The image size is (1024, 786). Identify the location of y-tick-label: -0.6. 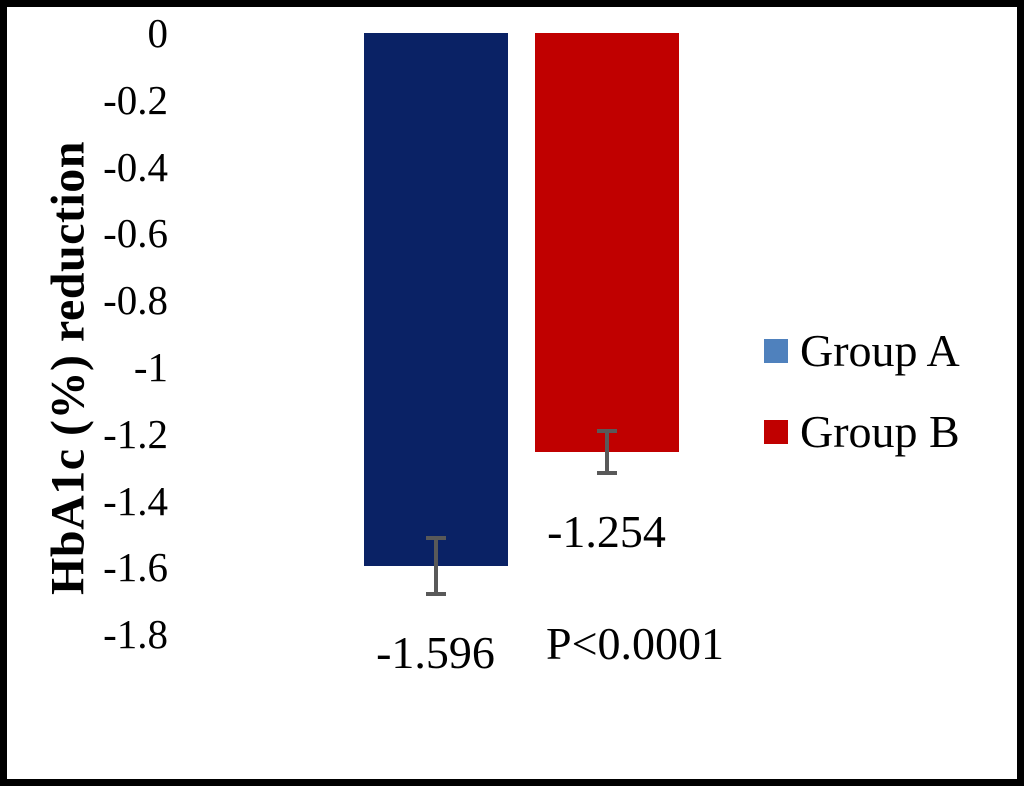
(135, 233).